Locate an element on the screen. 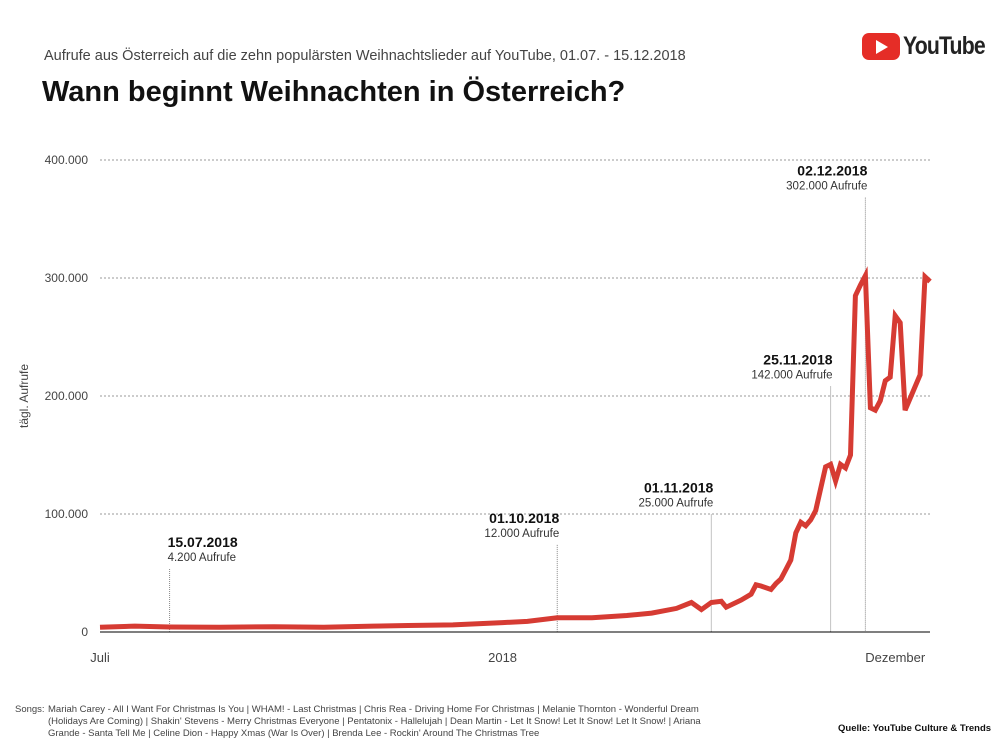 The width and height of the screenshot is (996, 746). annotation-date: 01.11.2018 is located at coordinates (679, 488).